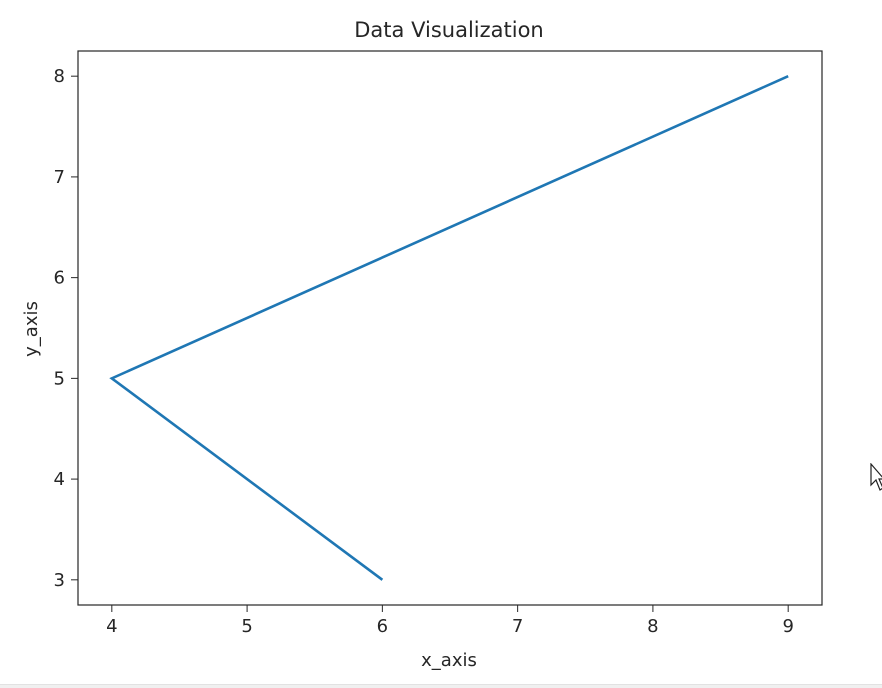  Describe the element at coordinates (441, 686) in the screenshot. I see `bottom-strip` at that location.